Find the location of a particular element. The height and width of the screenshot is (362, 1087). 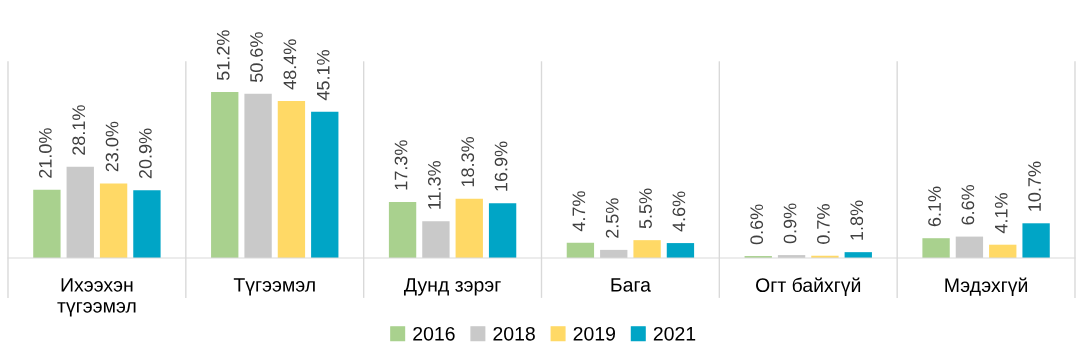

data-label: 0.6% is located at coordinates (757, 224).